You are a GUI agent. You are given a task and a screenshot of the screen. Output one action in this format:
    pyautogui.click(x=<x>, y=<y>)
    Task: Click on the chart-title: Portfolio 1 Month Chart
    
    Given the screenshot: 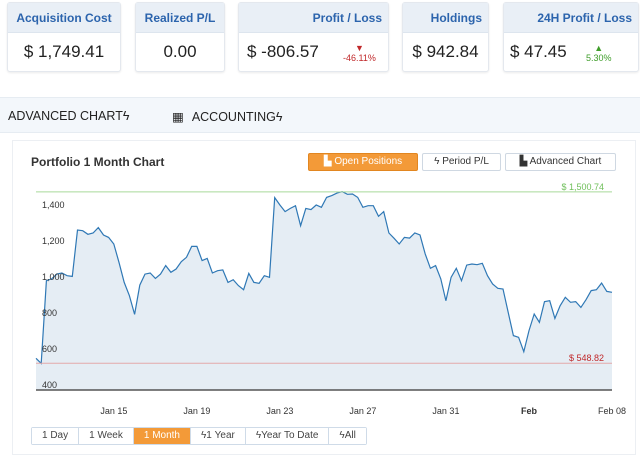 What is the action you would take?
    pyautogui.click(x=98, y=162)
    